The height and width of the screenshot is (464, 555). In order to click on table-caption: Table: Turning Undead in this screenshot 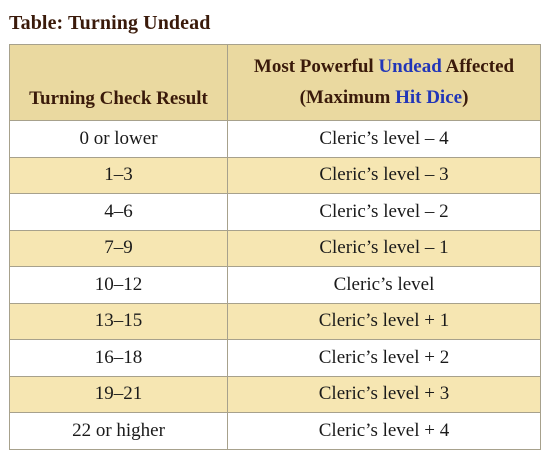, I will do `click(110, 23)`.